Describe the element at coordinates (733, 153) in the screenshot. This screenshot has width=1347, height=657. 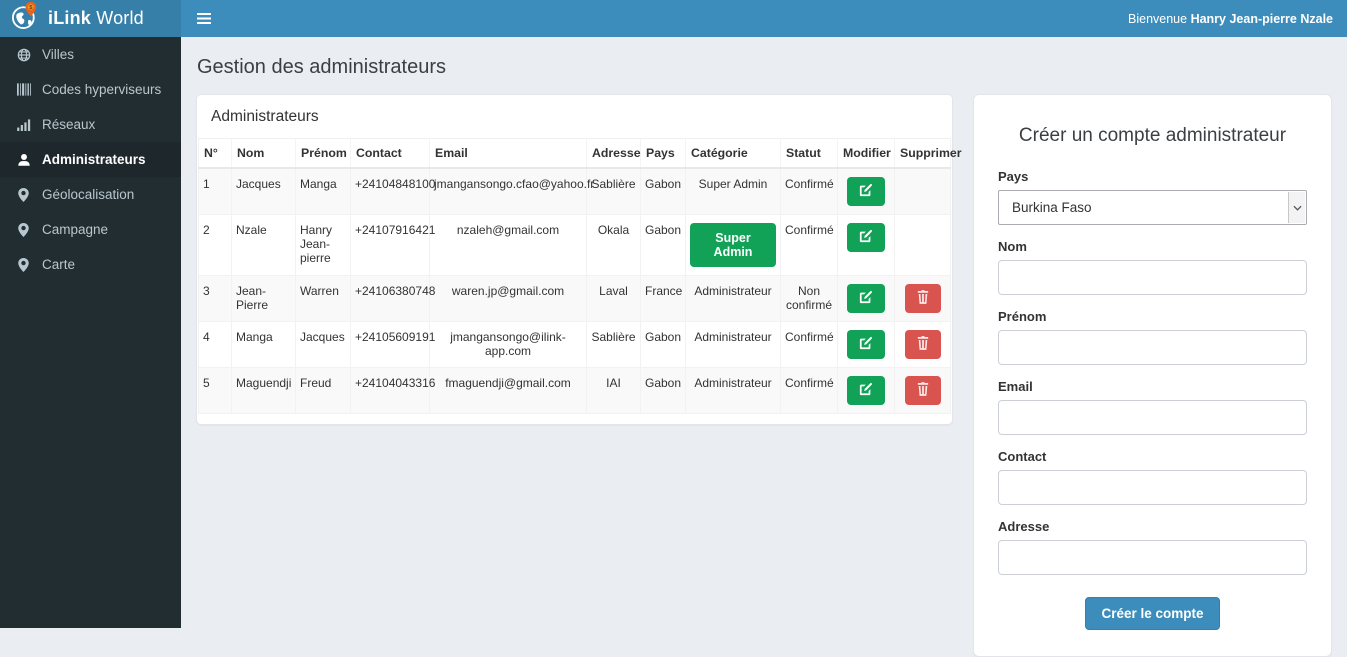
I see `column-header: Catégorie` at that location.